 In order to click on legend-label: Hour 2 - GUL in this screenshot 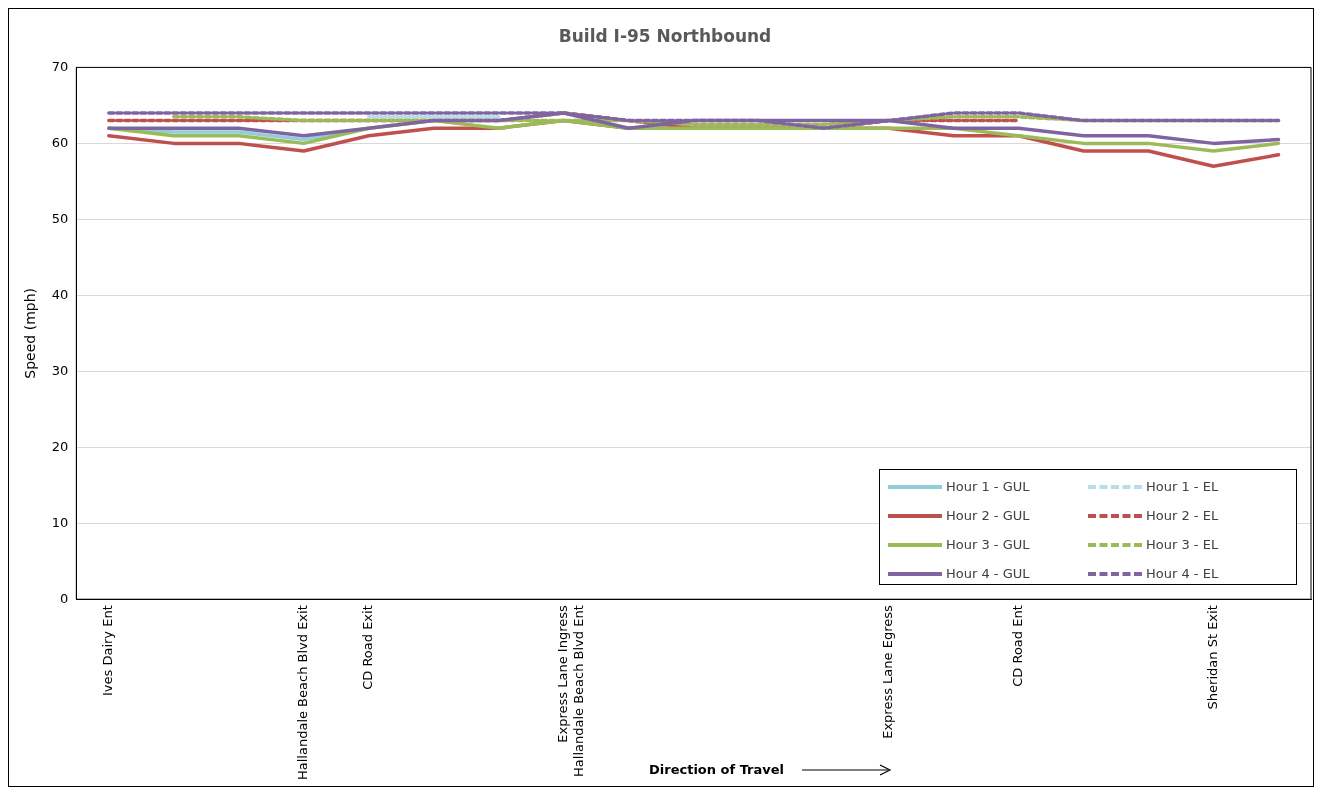, I will do `click(988, 516)`.